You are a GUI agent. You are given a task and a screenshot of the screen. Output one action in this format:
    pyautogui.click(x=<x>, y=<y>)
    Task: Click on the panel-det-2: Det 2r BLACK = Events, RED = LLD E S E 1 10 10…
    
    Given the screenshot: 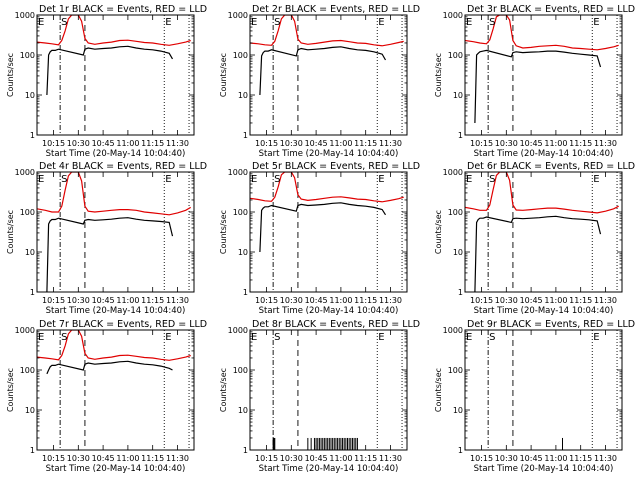 What is the action you would take?
    pyautogui.click(x=319, y=81)
    